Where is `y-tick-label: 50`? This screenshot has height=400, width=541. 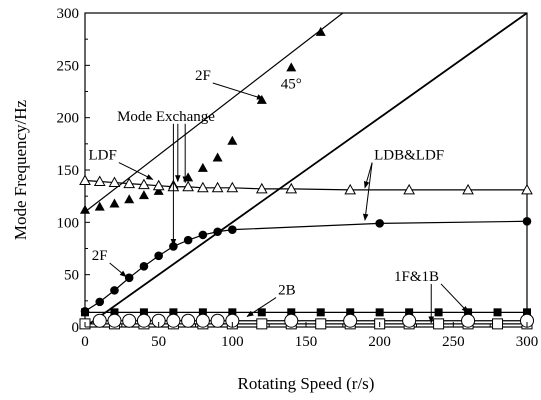
y-tick-label: 50 is located at coordinates (71, 276).